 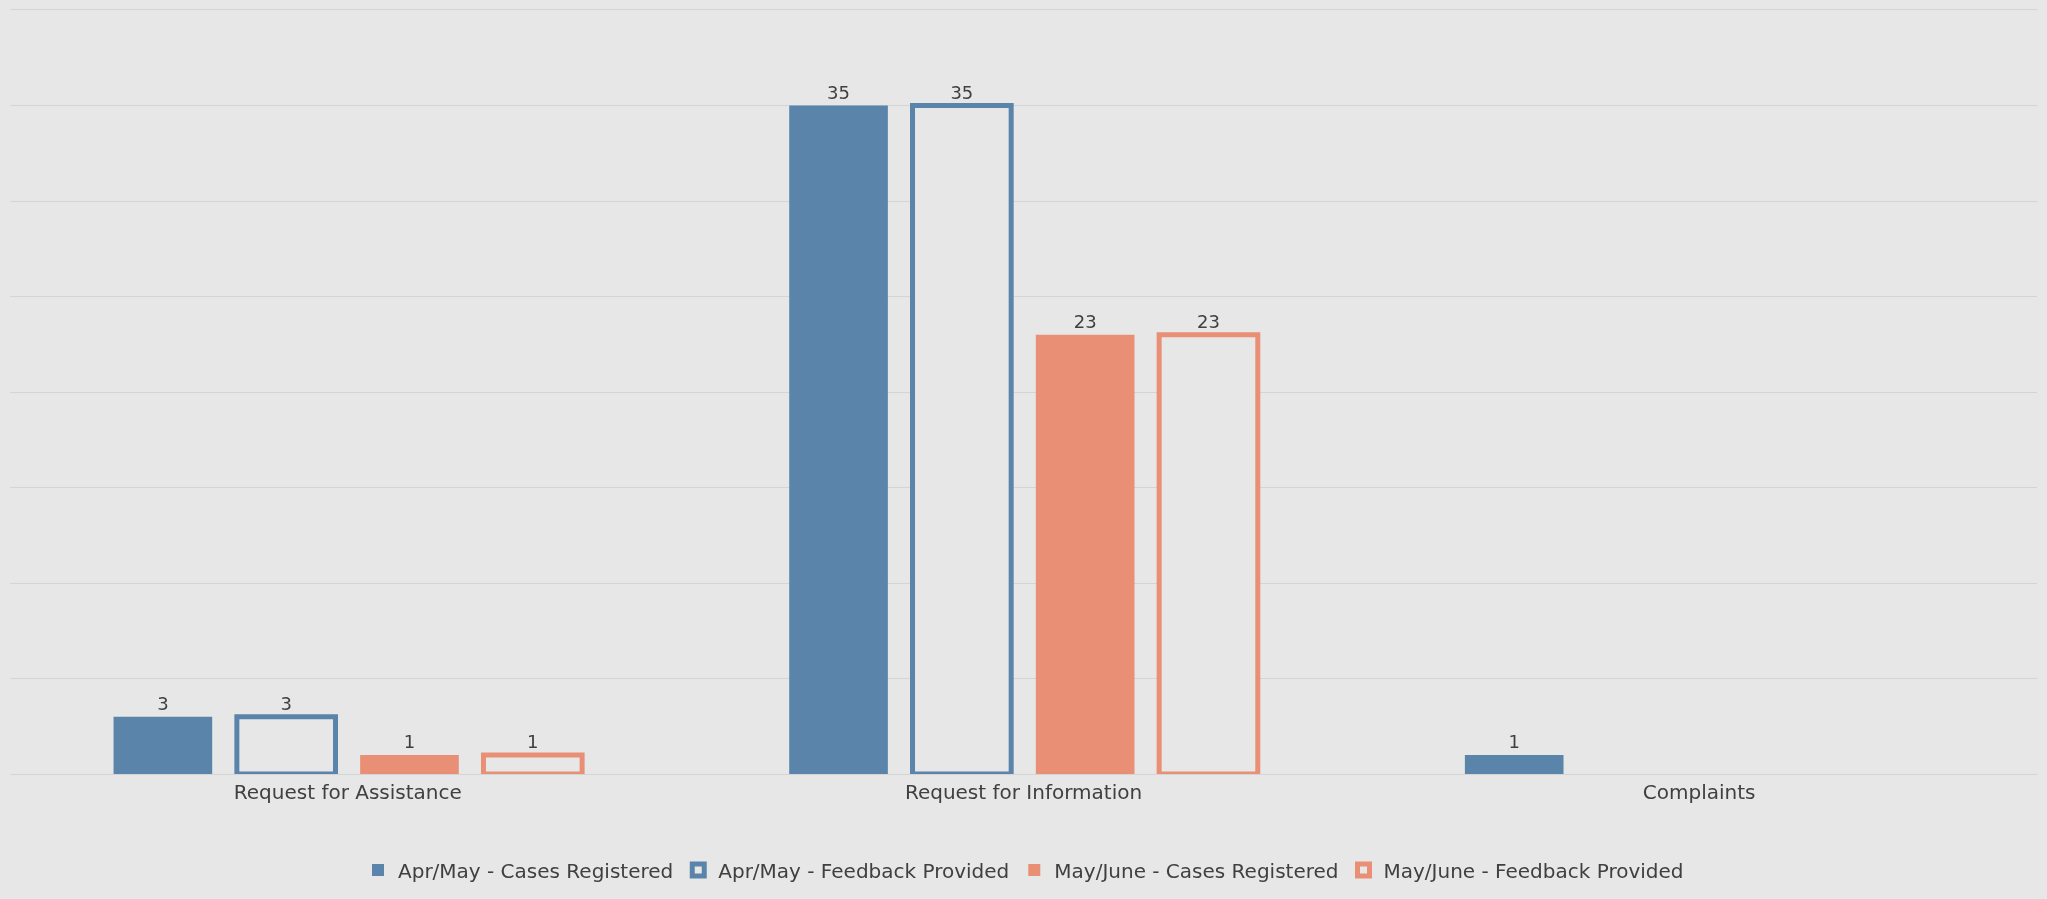 I want to click on legend-label: Apr/May - Cases Registered, so click(x=536, y=870).